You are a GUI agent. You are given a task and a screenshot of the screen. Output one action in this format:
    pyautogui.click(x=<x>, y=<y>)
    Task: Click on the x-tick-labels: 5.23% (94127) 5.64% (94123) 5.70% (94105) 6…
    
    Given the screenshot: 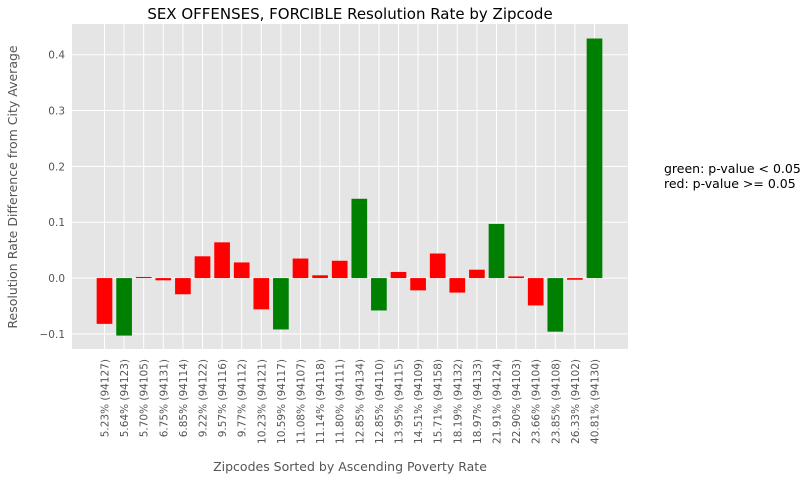 What is the action you would take?
    pyautogui.click(x=351, y=401)
    